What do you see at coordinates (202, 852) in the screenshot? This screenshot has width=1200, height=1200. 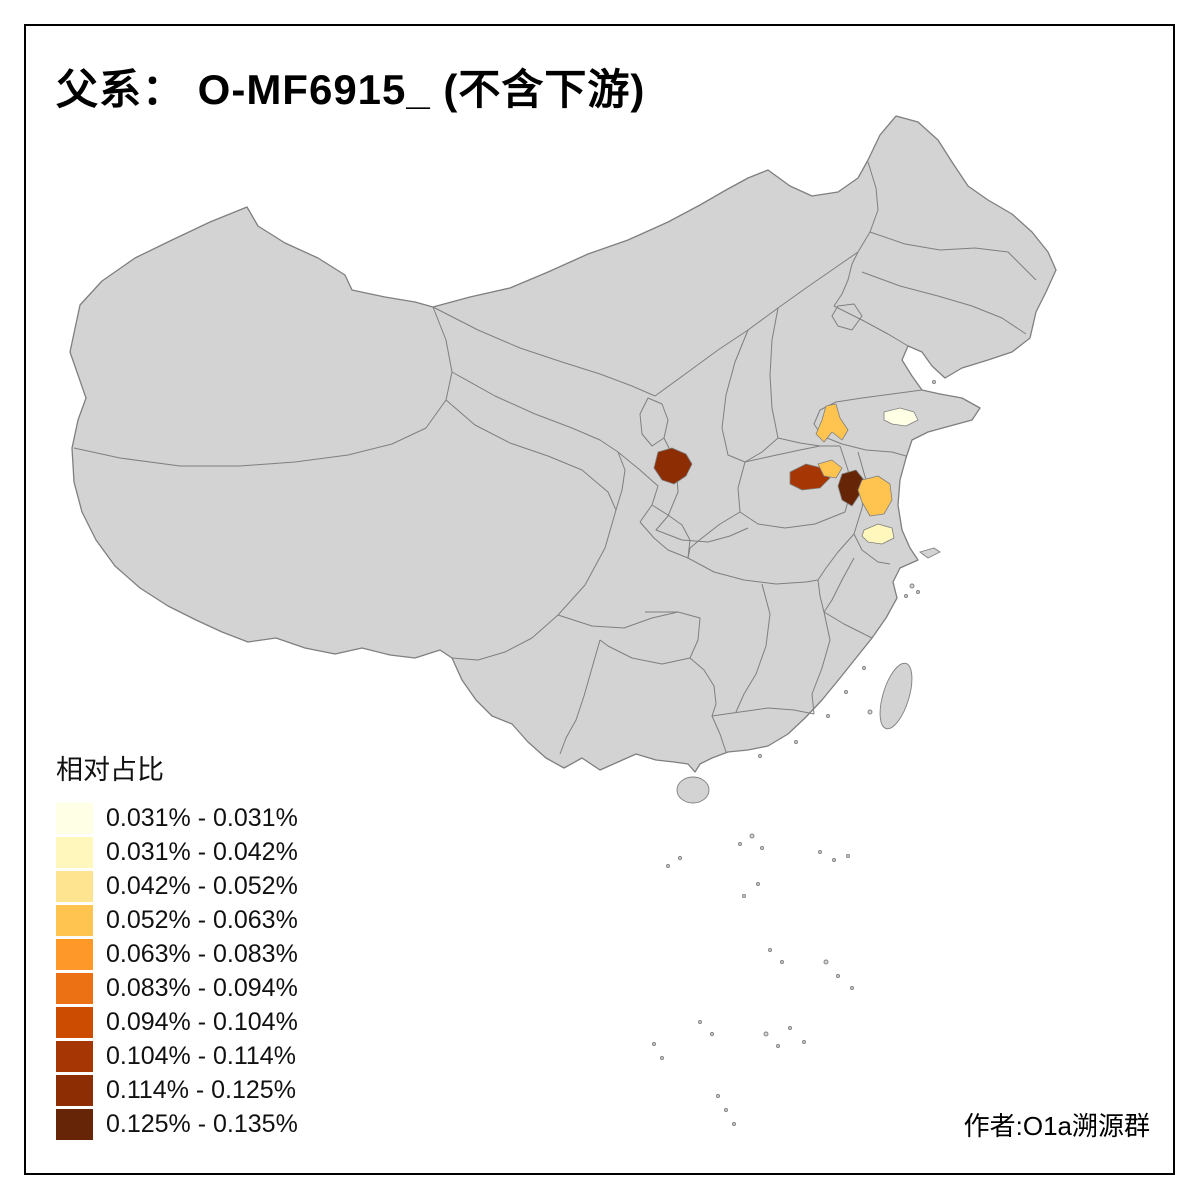 I see `legend-label: 0.031% - 0.042%` at bounding box center [202, 852].